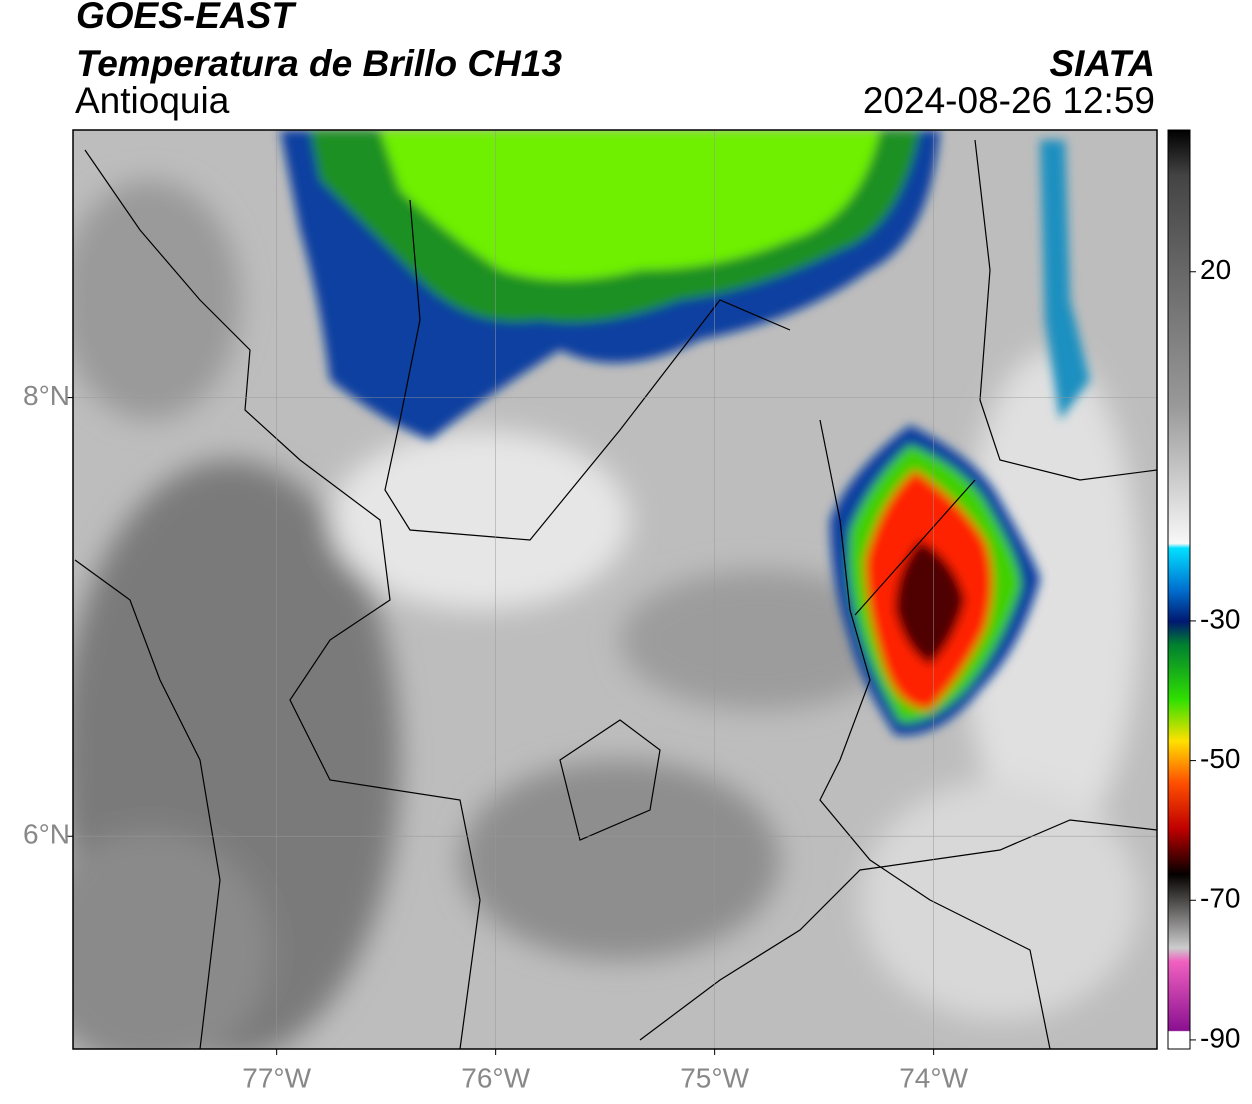 The width and height of the screenshot is (1252, 1104). Describe the element at coordinates (1009, 100) in the screenshot. I see `timestamp: 2024-08-26 12:59` at that location.